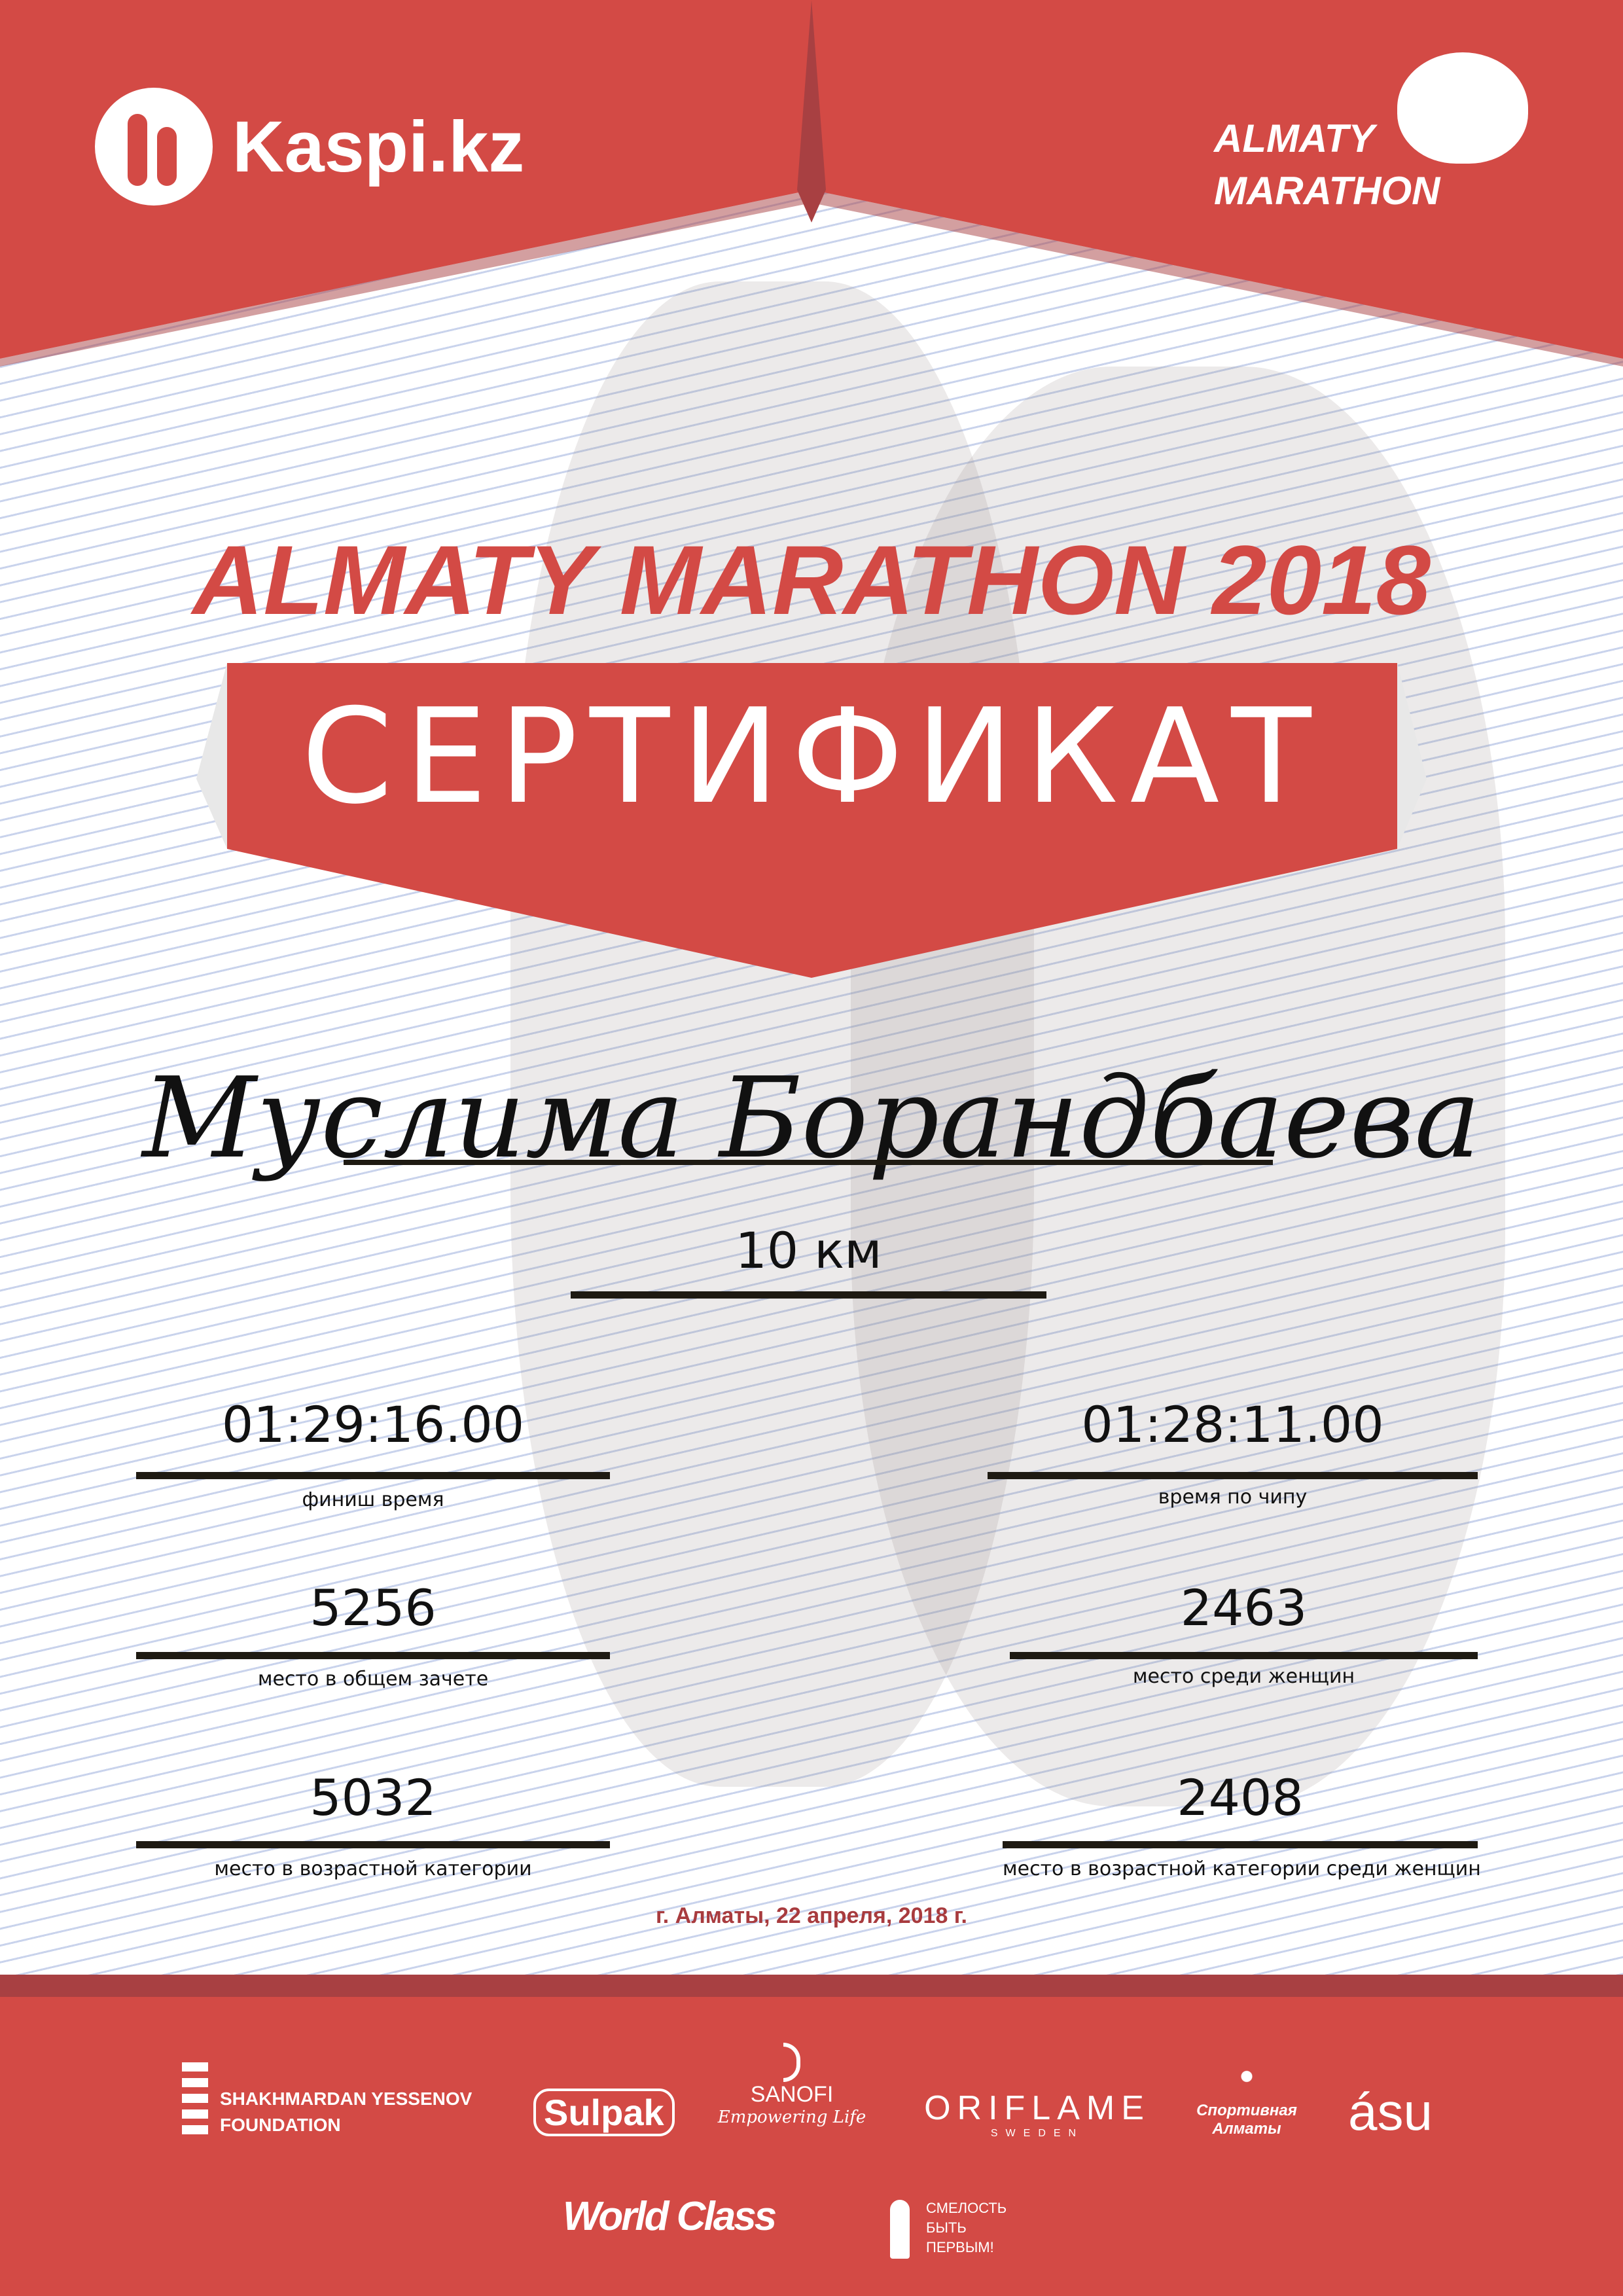 This screenshot has width=1623, height=2296. What do you see at coordinates (373, 1679) in the screenshot?
I see `overall-place-label: место в общем зачете` at bounding box center [373, 1679].